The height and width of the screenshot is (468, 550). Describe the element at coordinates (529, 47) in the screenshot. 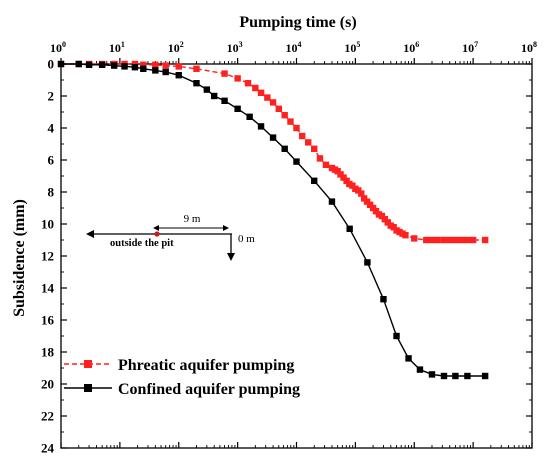

I see `x-tick-label: 10⁸` at that location.